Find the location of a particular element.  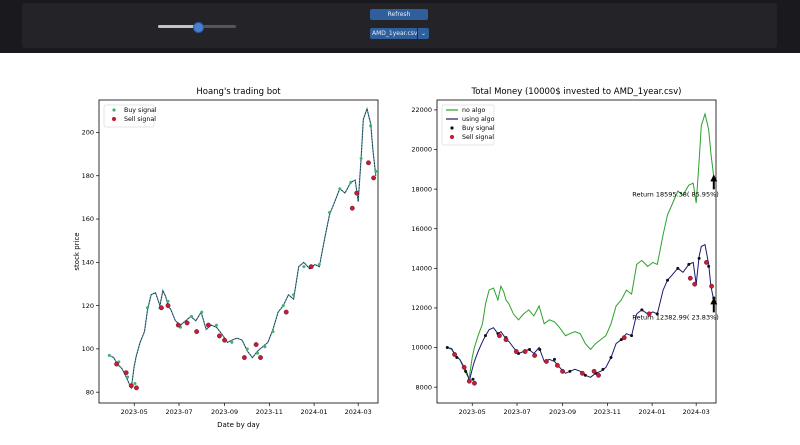

y-tick-label: 180 is located at coordinates (88, 176).